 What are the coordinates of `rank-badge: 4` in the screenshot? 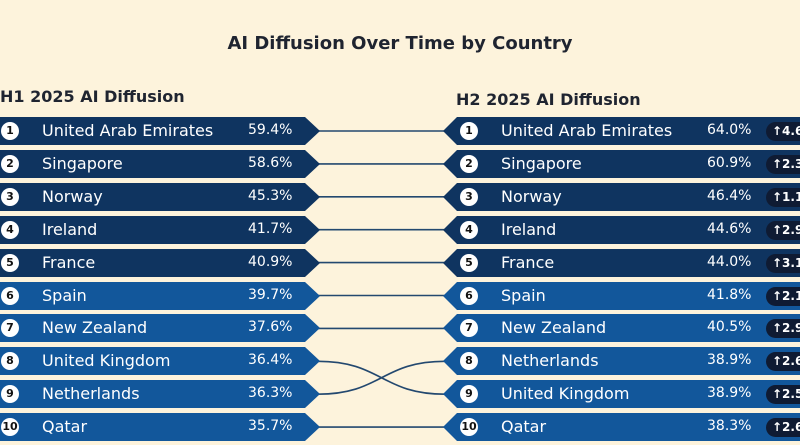 It's located at (10, 229).